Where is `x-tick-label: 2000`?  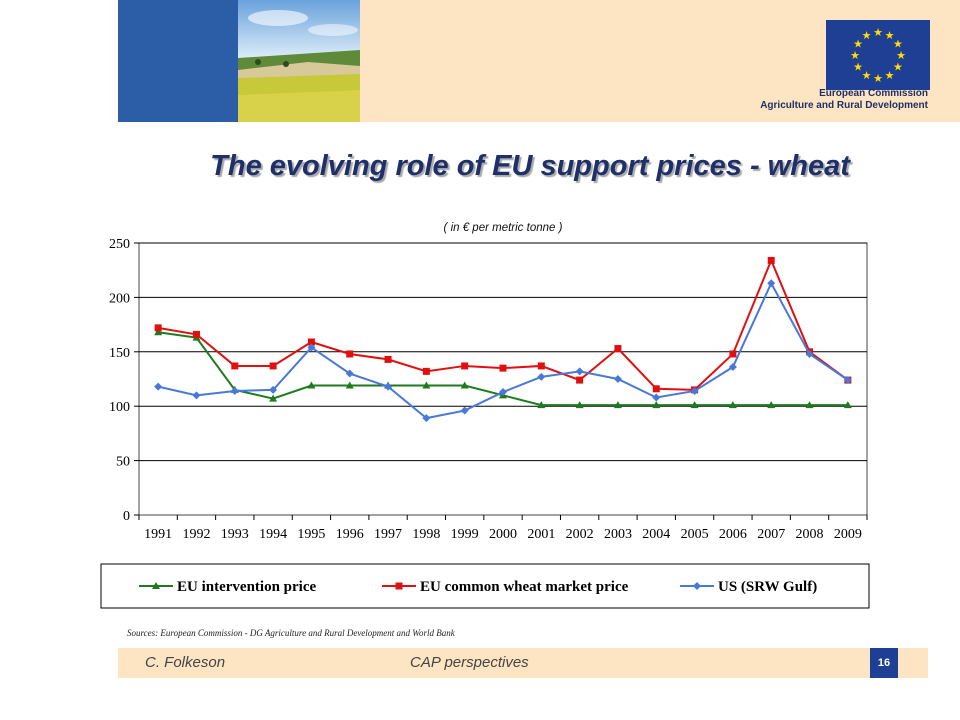 x-tick-label: 2000 is located at coordinates (503, 534).